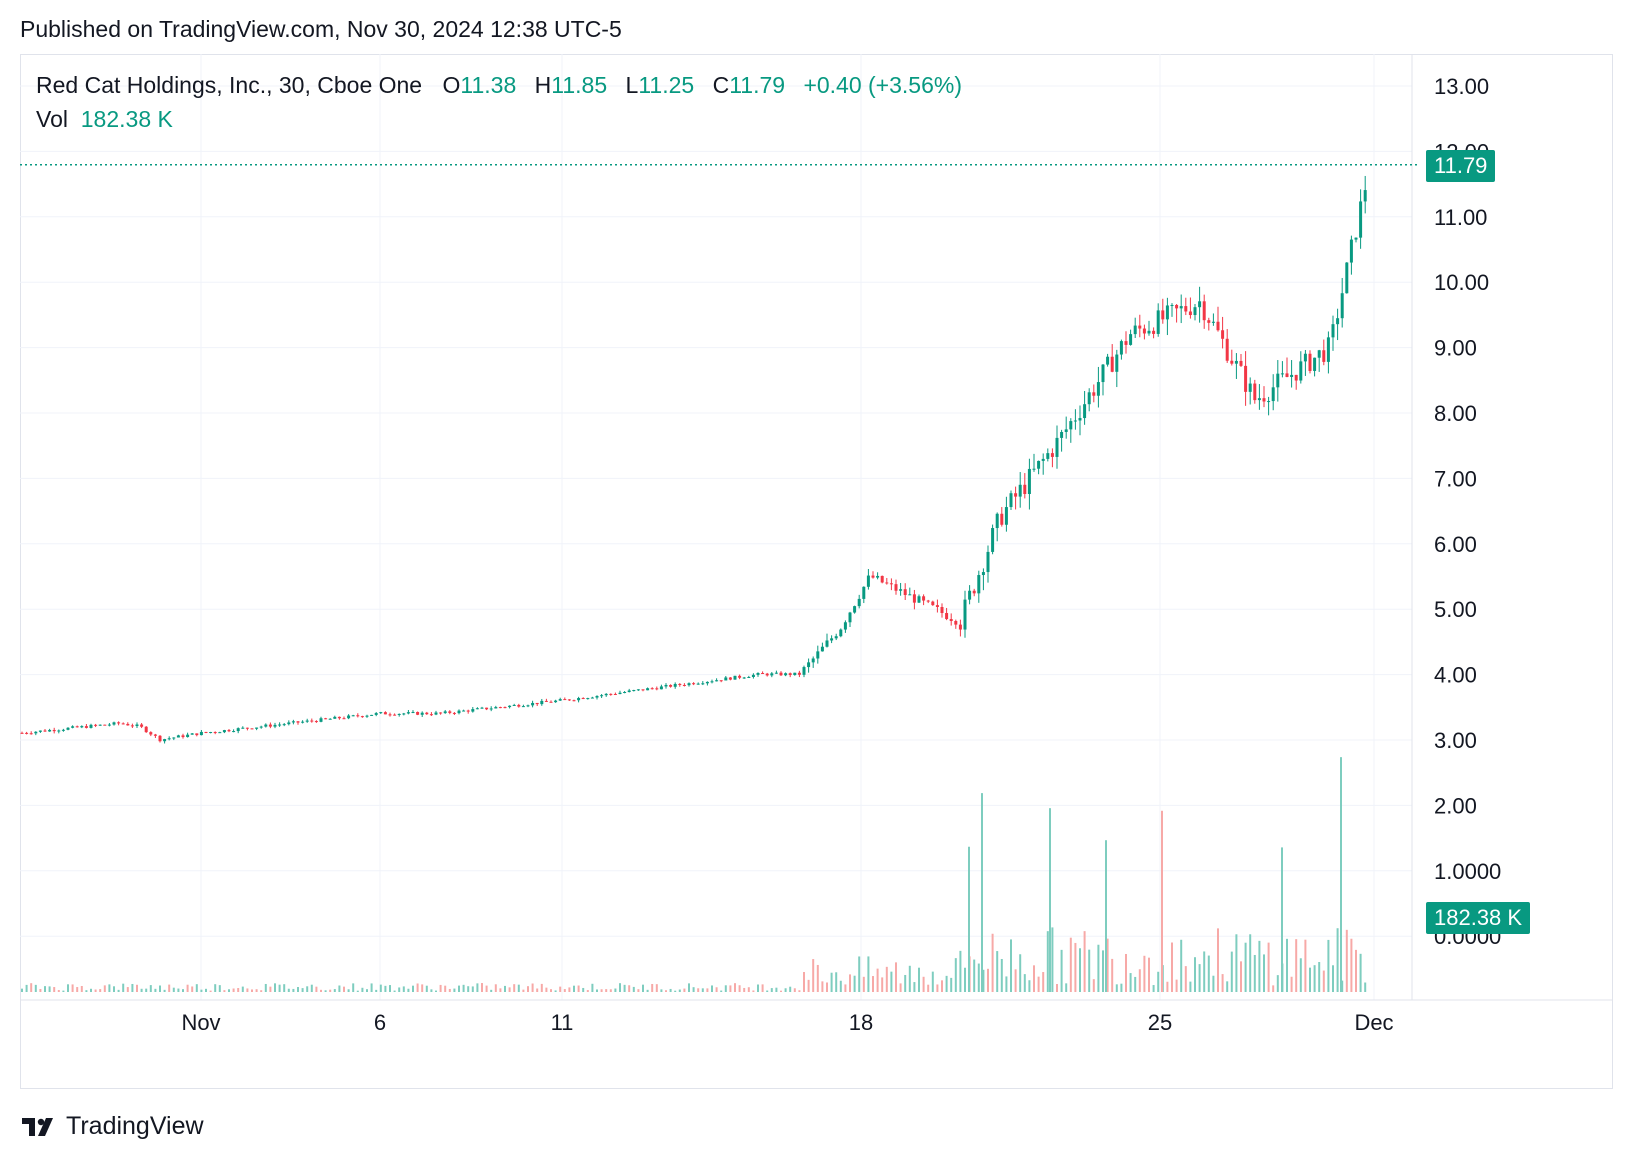  I want to click on y-tick-label: 10.00, so click(1461, 282).